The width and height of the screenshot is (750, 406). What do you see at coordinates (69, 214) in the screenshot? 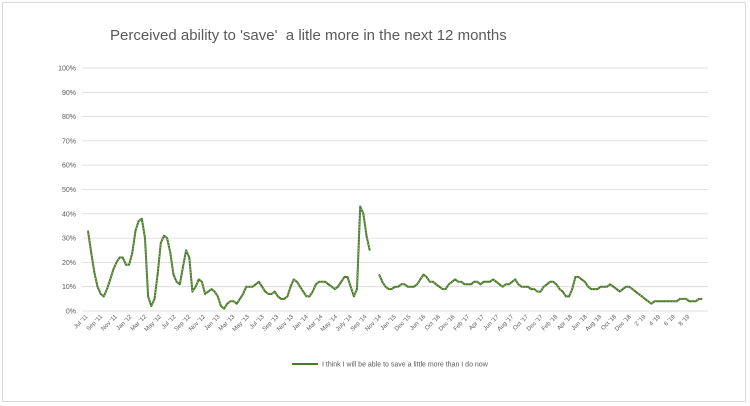
I see `y-tick-label: 40%` at bounding box center [69, 214].